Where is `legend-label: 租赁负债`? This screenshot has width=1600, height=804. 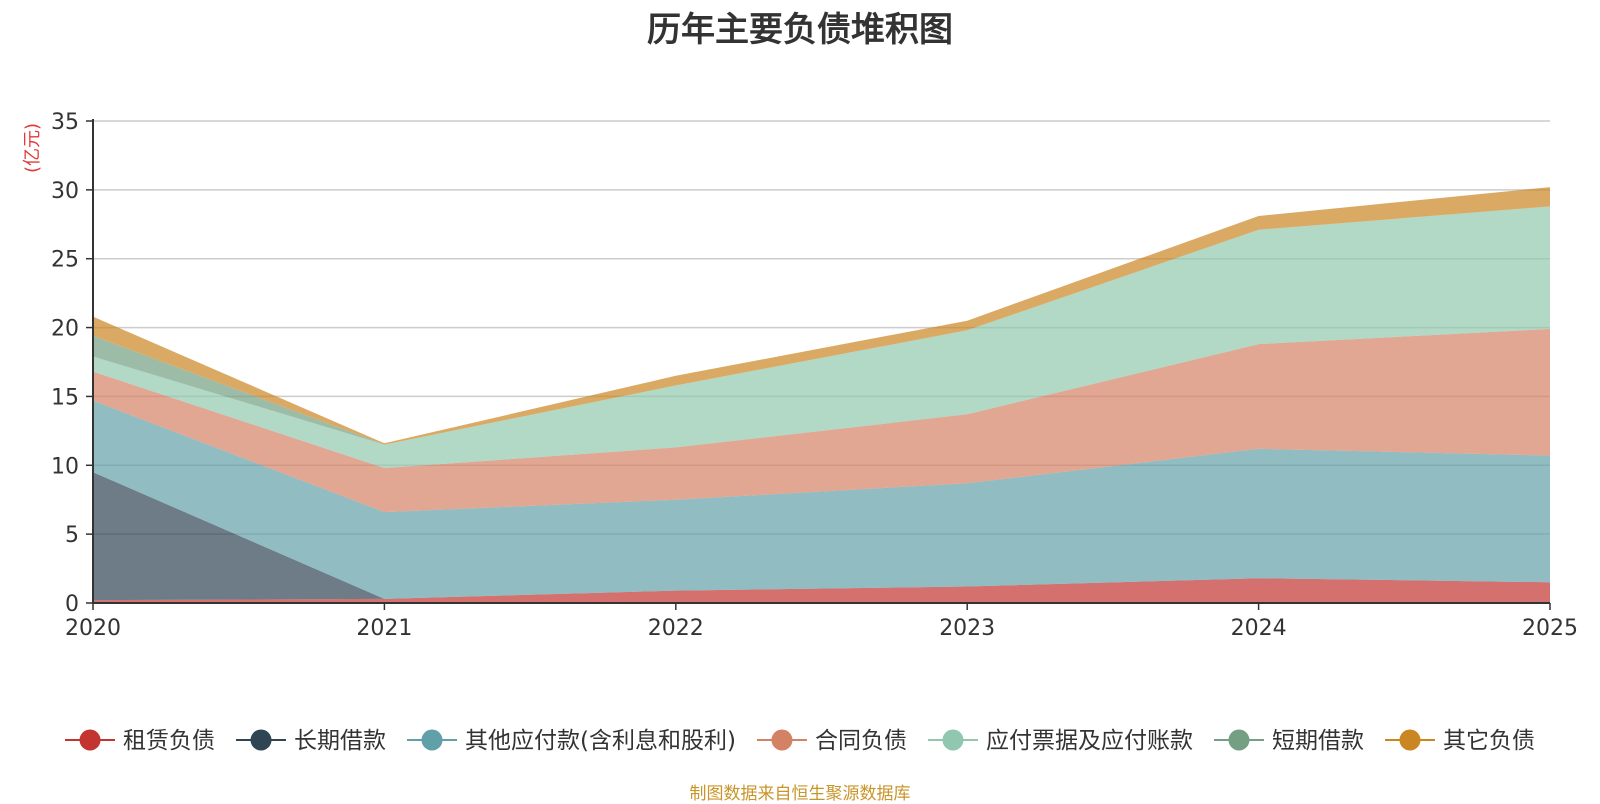 legend-label: 租赁负债 is located at coordinates (169, 741).